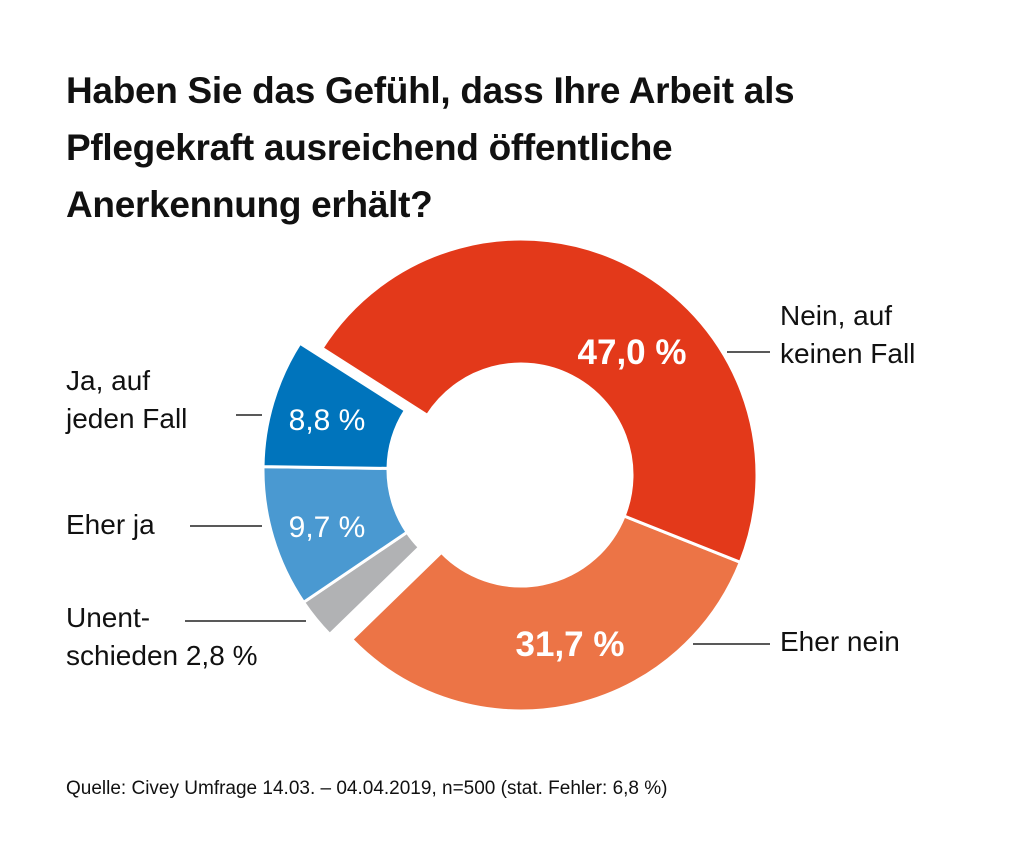 This screenshot has height=860, width=1013. Describe the element at coordinates (126, 400) in the screenshot. I see `label-ja-jeden-fall: Ja, auf jeden Fall` at that location.